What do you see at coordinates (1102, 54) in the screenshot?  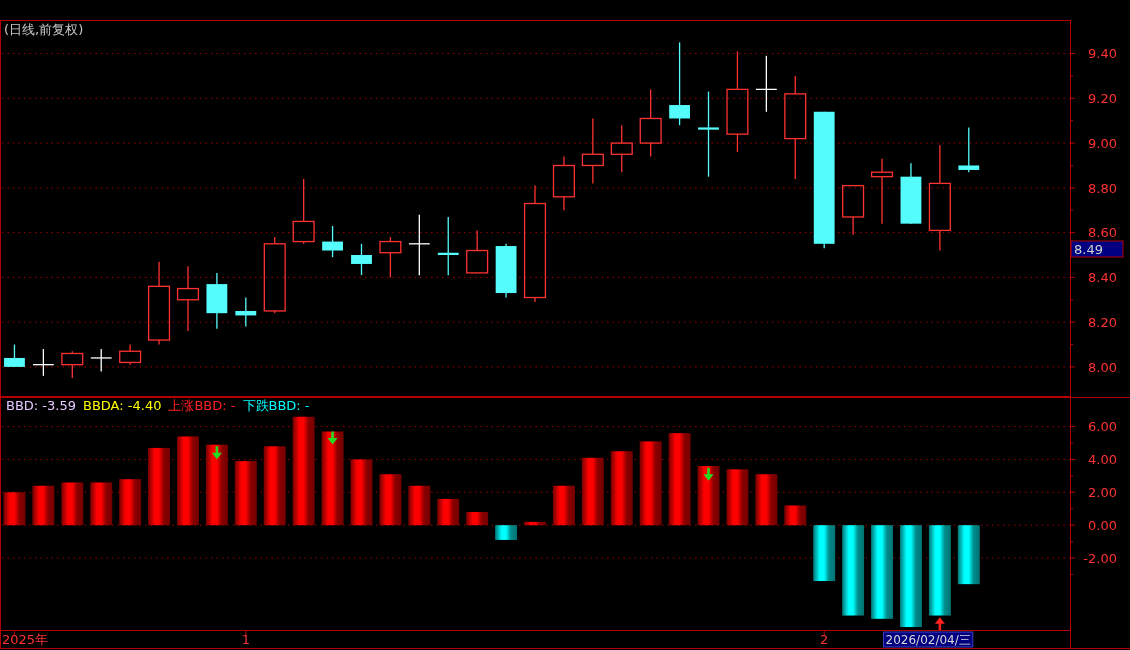 I see `y-tick-label: 9.40` at bounding box center [1102, 54].